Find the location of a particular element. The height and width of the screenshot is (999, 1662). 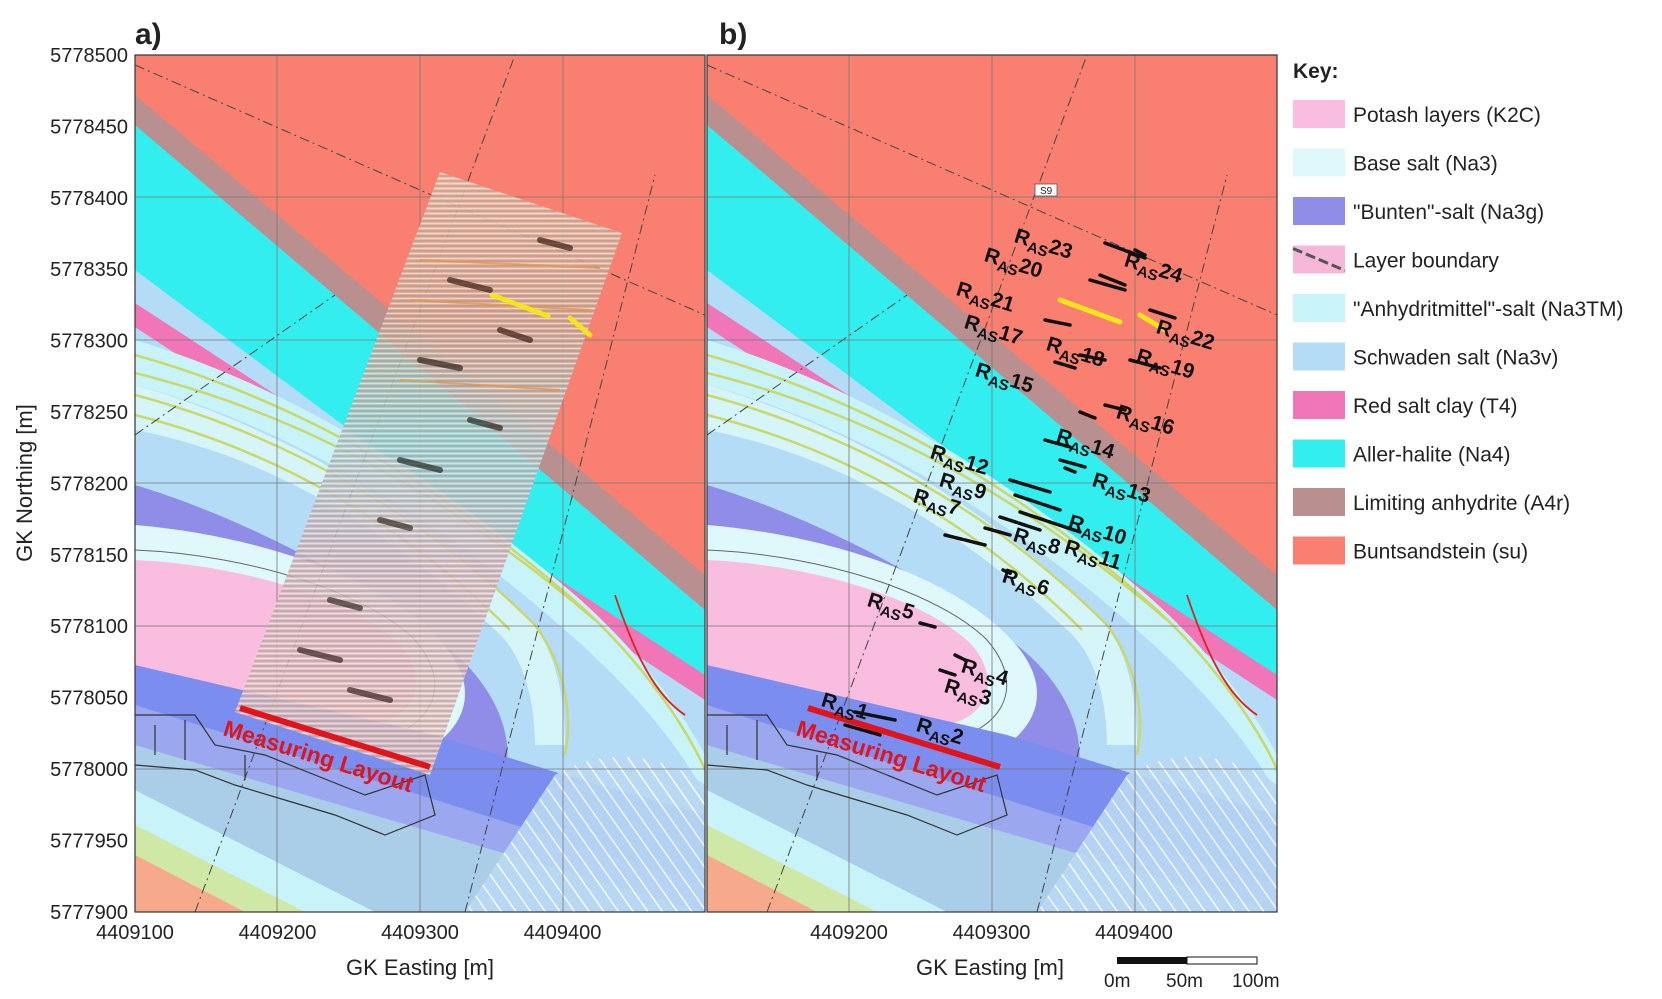

reflector-label-1: RAS1 is located at coordinates (844, 709).